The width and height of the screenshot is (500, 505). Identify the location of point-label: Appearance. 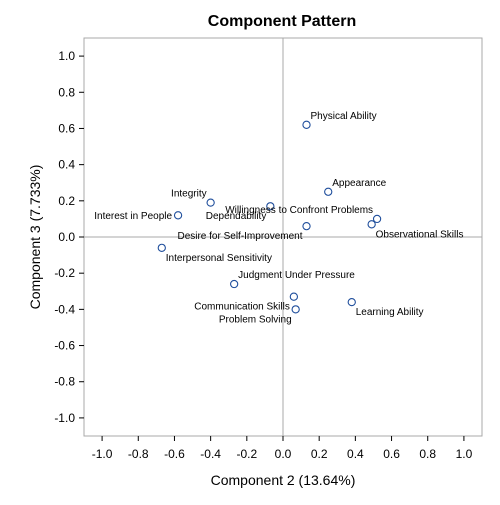
(359, 183).